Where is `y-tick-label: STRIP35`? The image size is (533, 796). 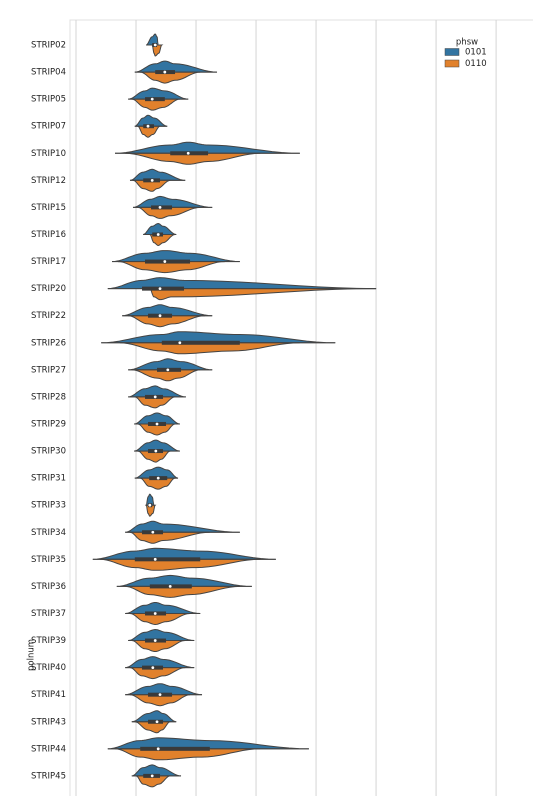
y-tick-label: STRIP35 is located at coordinates (48, 560).